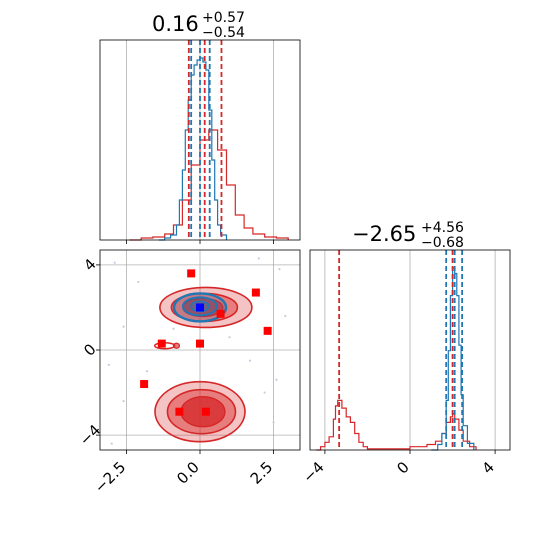  What do you see at coordinates (193, 149) in the screenshot?
I see `hist-series-blue` at bounding box center [193, 149].